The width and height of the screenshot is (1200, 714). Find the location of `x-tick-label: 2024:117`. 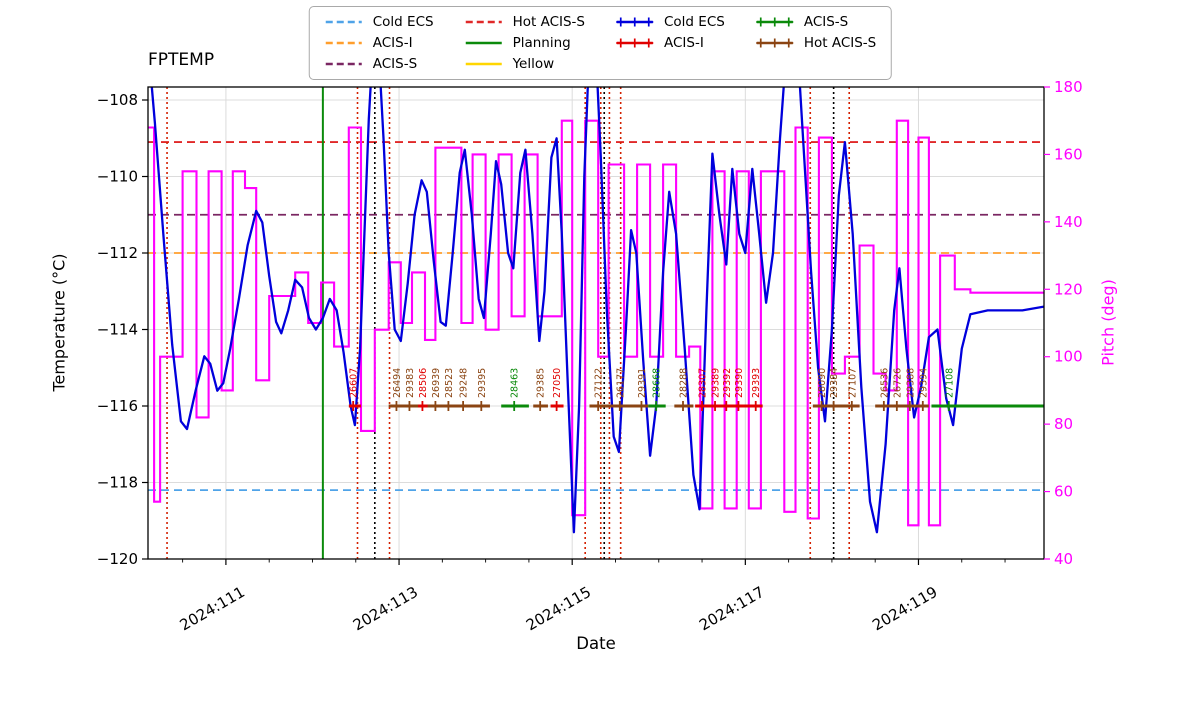

x-tick-label: 2024:117 is located at coordinates (731, 609).